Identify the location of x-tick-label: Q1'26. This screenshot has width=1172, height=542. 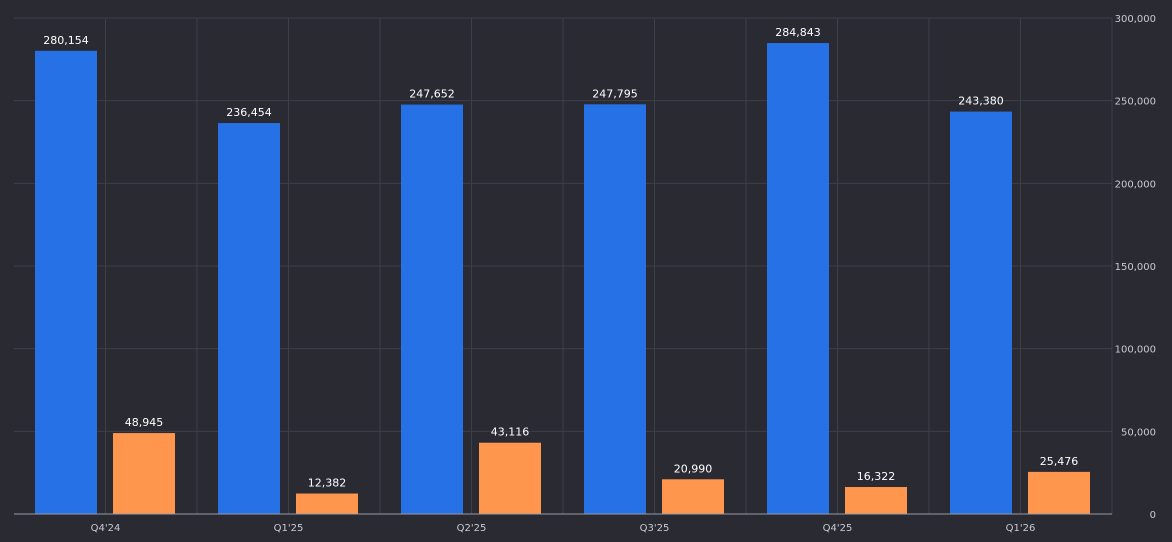
(1021, 528).